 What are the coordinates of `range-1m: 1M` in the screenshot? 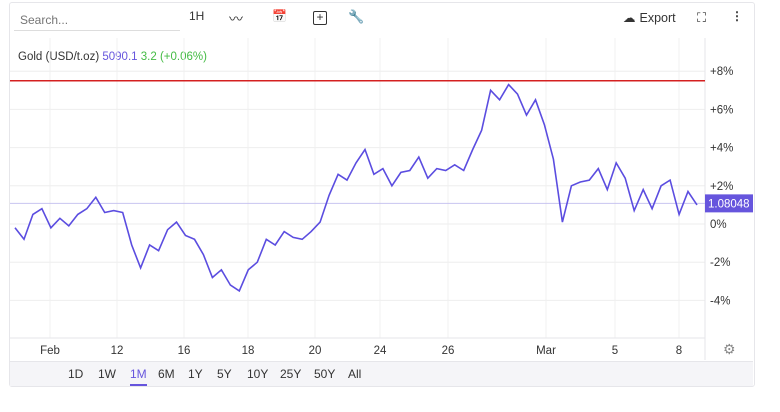 It's located at (138, 376).